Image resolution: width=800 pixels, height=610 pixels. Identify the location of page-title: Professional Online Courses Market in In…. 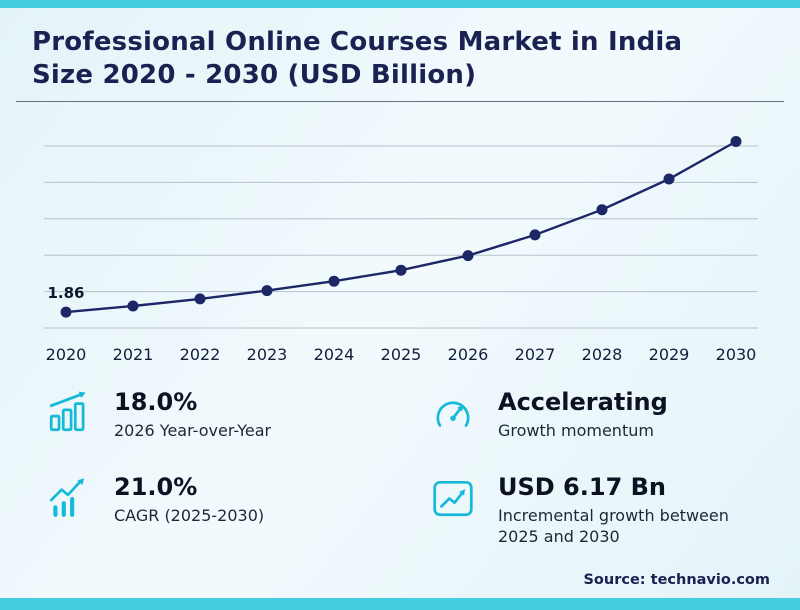
(357, 59).